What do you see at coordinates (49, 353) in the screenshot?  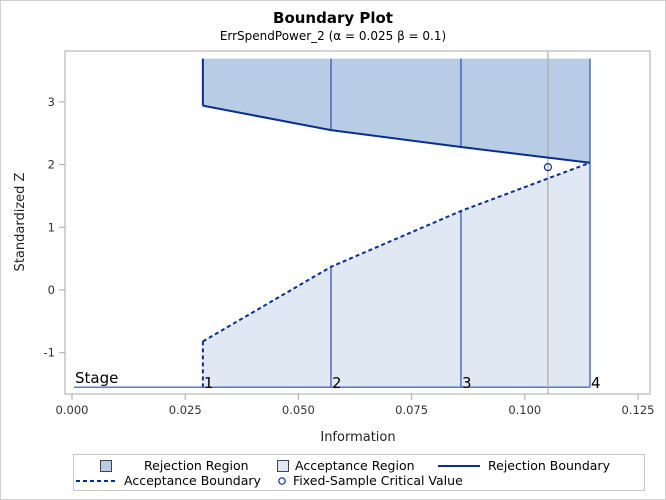 I see `y-tick-label: -1` at bounding box center [49, 353].